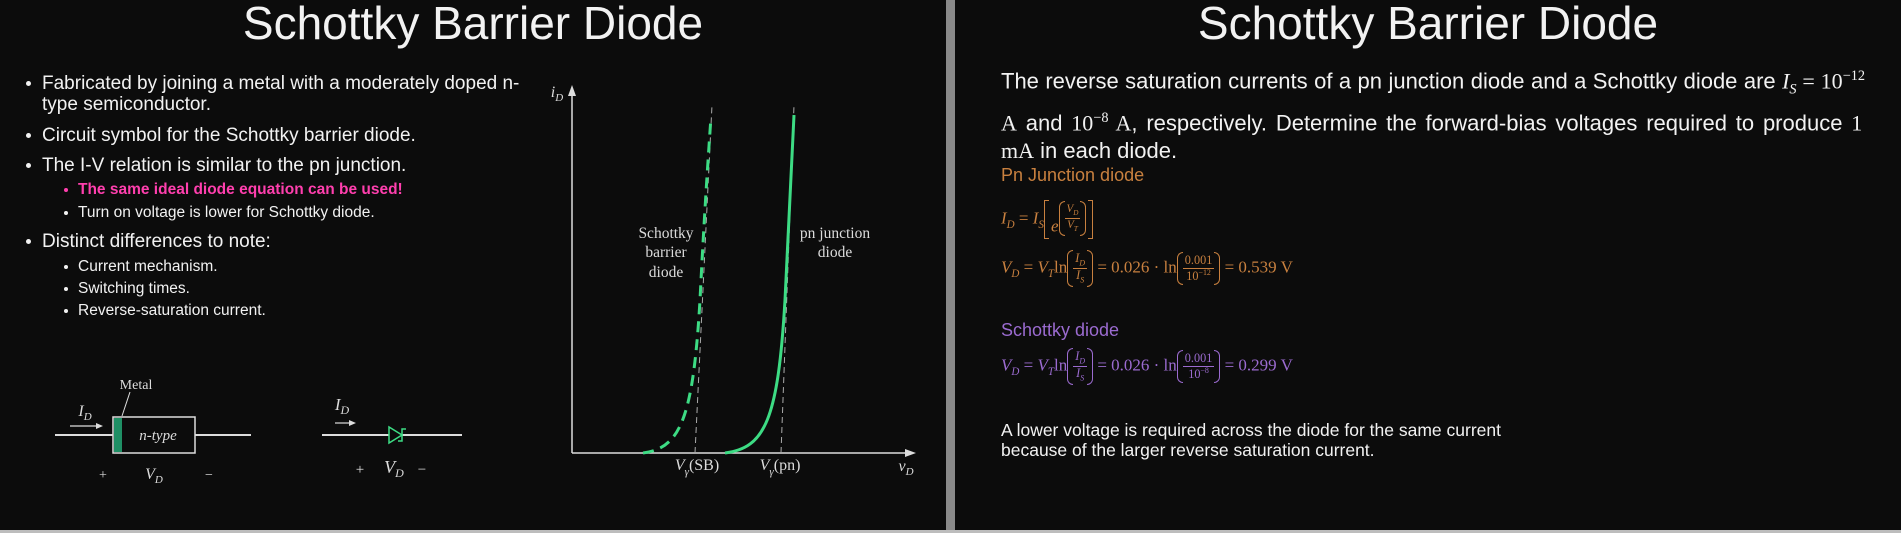 The height and width of the screenshot is (533, 1901). What do you see at coordinates (950, 265) in the screenshot?
I see `divider` at bounding box center [950, 265].